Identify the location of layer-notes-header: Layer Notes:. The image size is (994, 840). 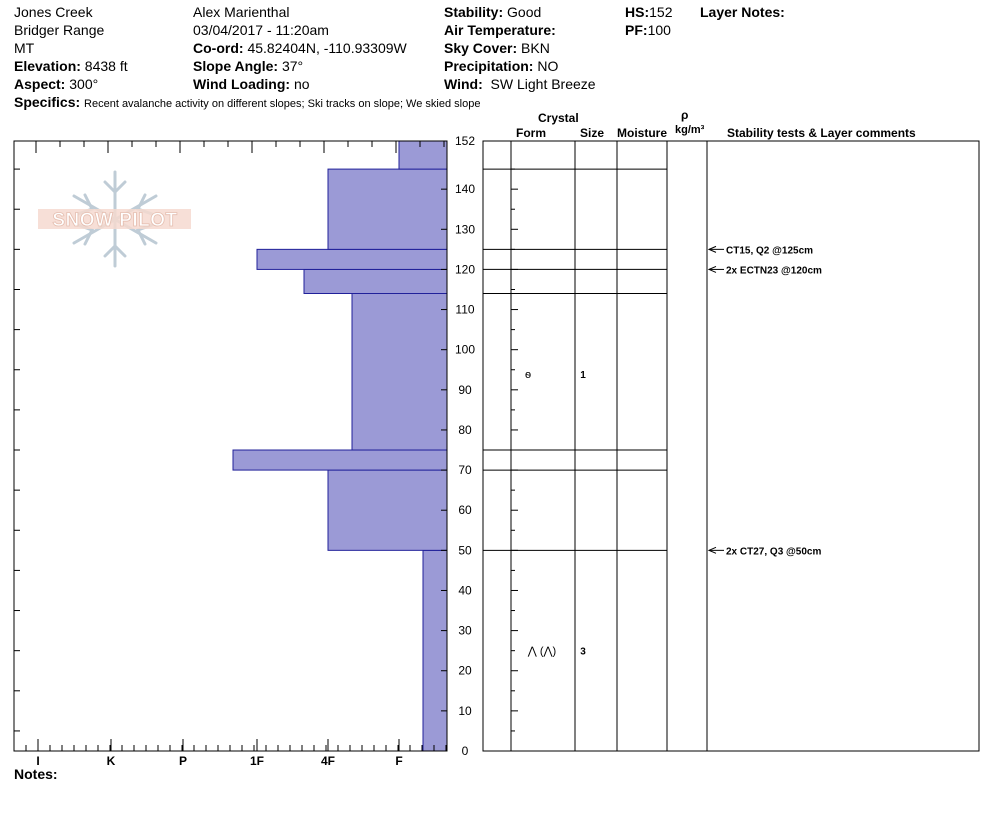
(742, 12).